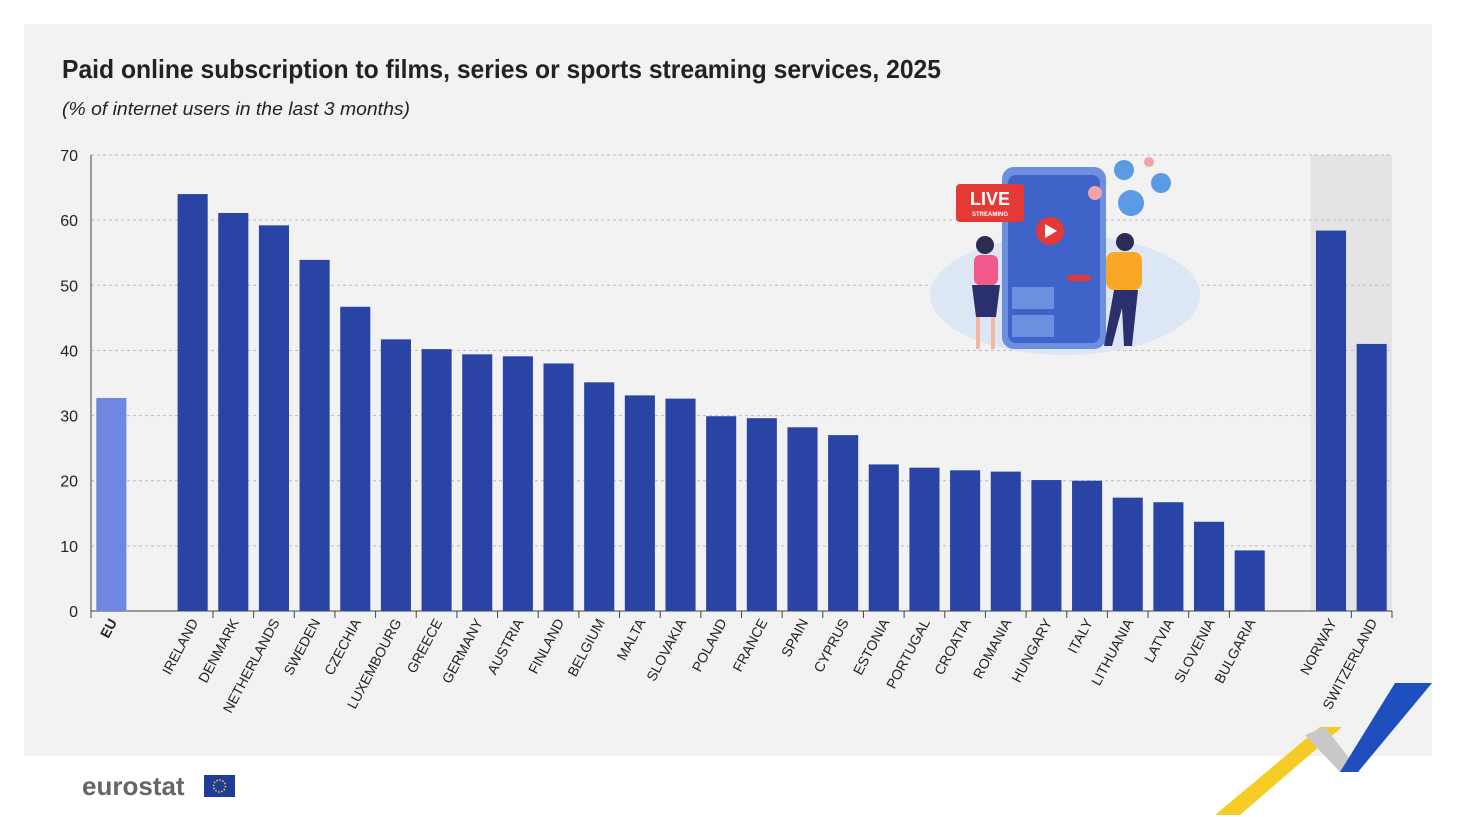 The height and width of the screenshot is (817, 1462). I want to click on logo: eurostat, so click(133, 786).